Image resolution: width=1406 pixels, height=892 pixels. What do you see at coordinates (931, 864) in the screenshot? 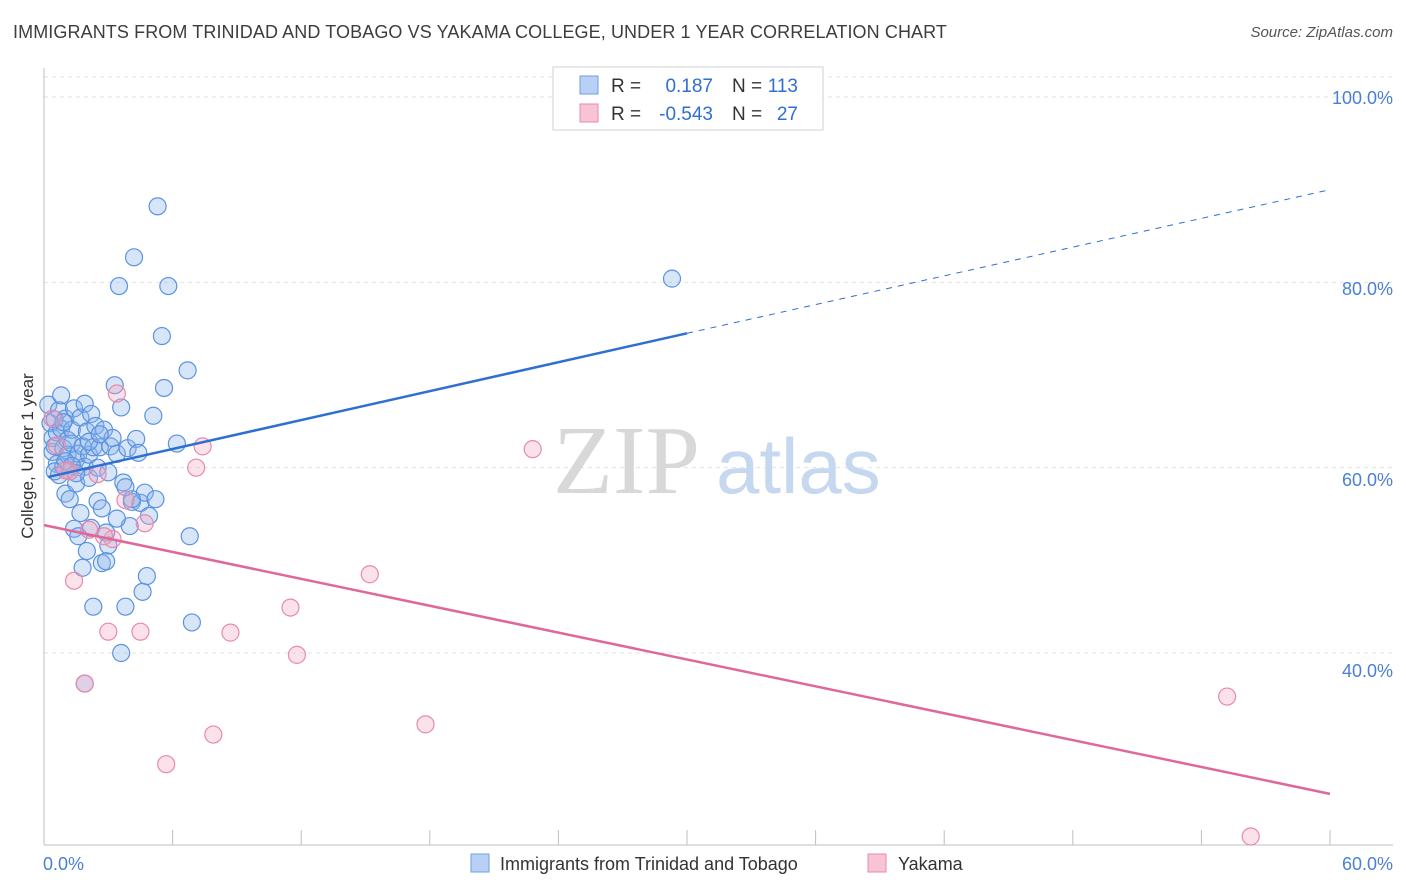
I see `legend-series-label: Yakama` at bounding box center [931, 864].